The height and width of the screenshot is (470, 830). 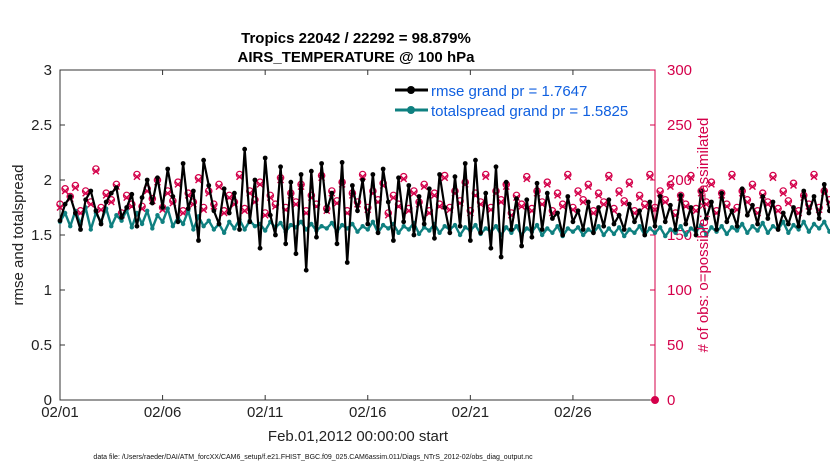 What do you see at coordinates (671, 400) in the screenshot?
I see `y-right-tick-label: 0` at bounding box center [671, 400].